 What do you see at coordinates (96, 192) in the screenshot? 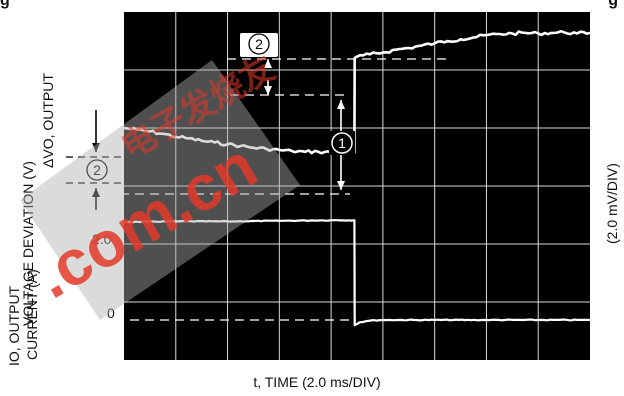
I see `marker2-side-arrow-up-head` at bounding box center [96, 192].